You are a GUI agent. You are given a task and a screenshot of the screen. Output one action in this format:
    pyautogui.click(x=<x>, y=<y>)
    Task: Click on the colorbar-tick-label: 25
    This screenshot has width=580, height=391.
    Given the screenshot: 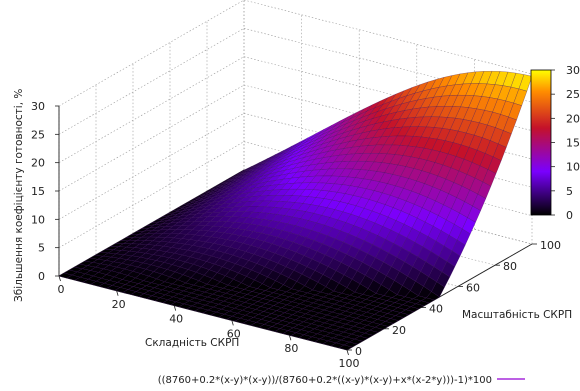 What is the action you would take?
    pyautogui.click(x=573, y=94)
    